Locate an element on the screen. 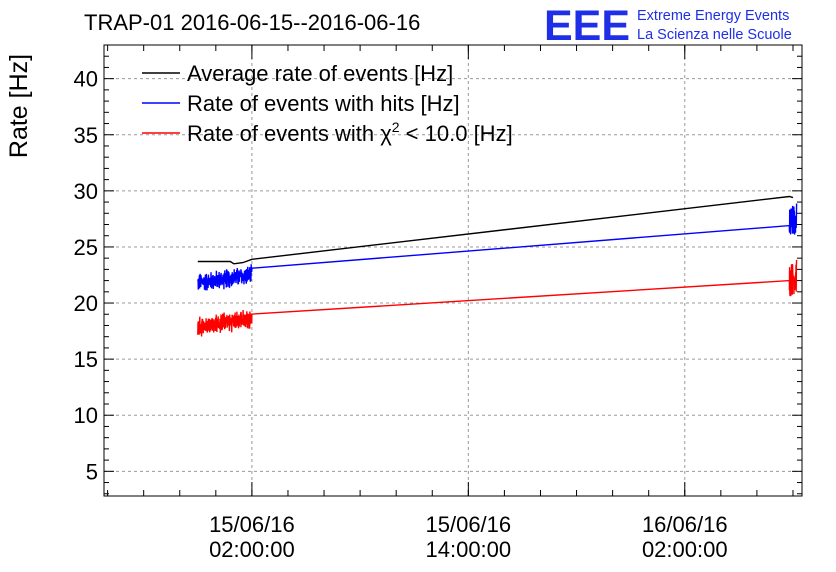  y-tick-label-7: 40 is located at coordinates (86, 79).